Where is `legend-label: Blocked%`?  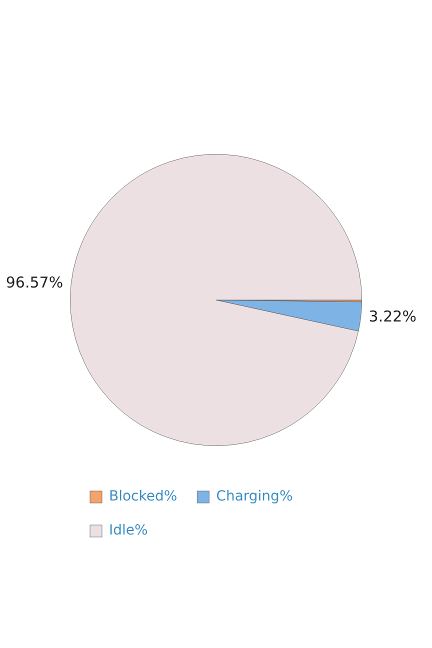
legend-label: Blocked% is located at coordinates (143, 496).